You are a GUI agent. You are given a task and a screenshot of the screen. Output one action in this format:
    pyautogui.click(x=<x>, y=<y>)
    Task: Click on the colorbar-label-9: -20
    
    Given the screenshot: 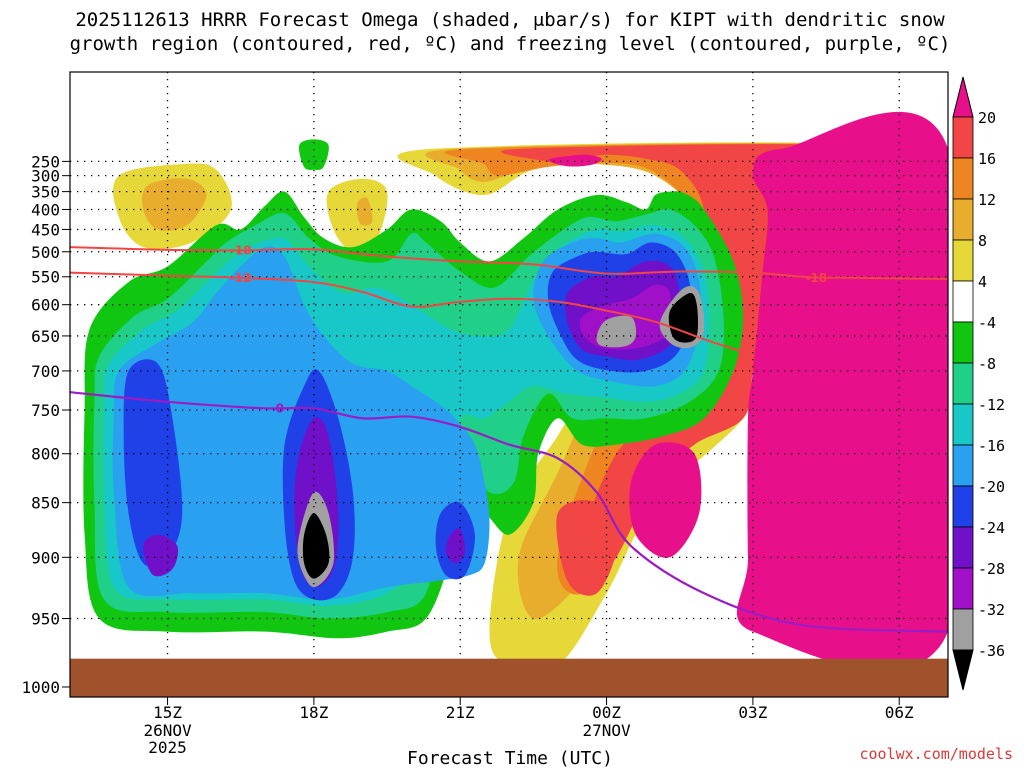 What is the action you would take?
    pyautogui.click(x=991, y=487)
    